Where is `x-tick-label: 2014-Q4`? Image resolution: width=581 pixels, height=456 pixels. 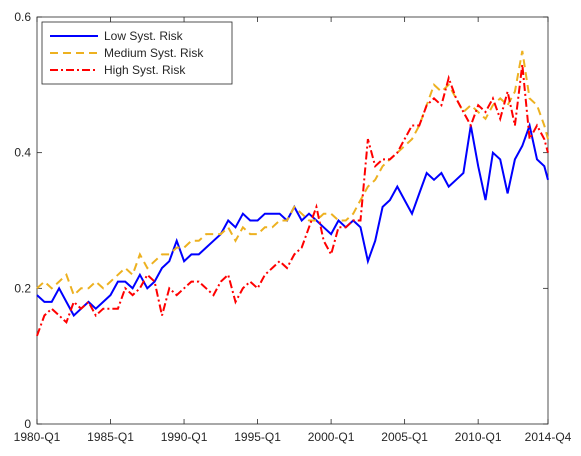 x-tick-label: 2014-Q4 is located at coordinates (548, 437).